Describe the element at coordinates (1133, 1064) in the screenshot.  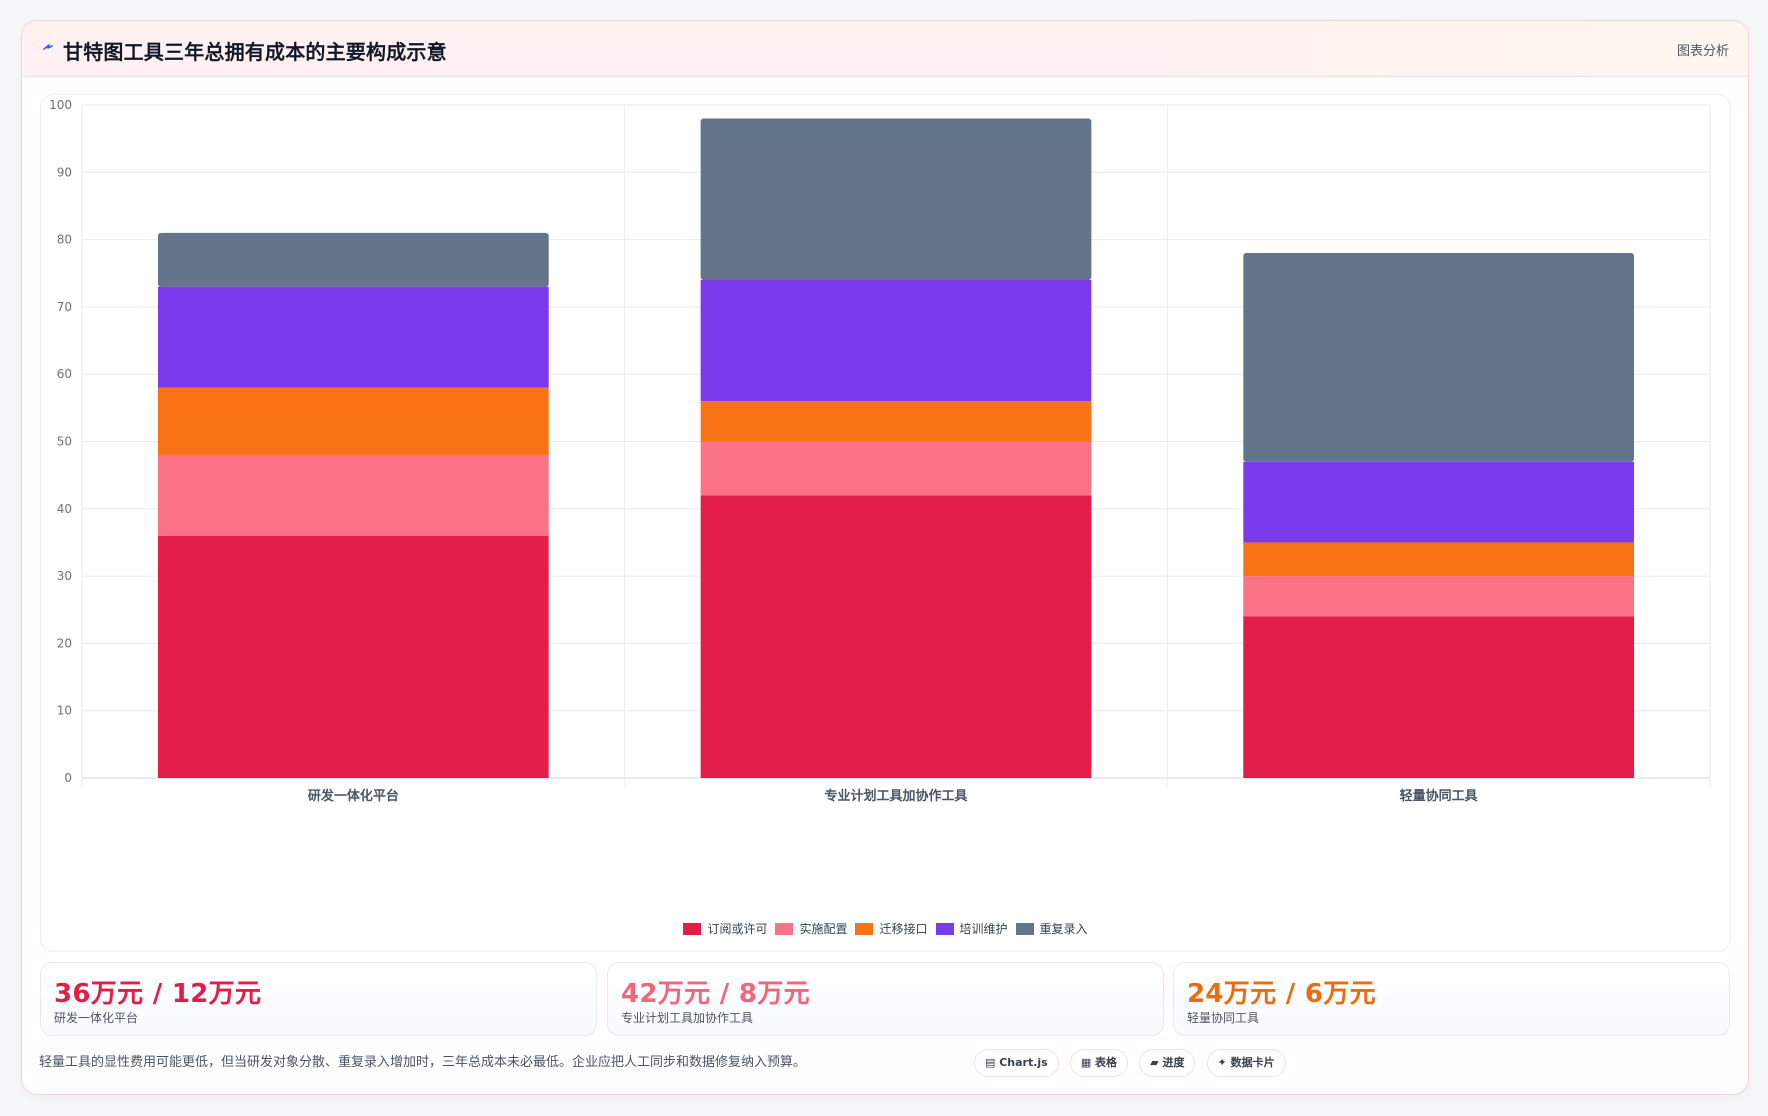
I see `feature-chips: ▤ Chart.js ▦ 表格 ▰ 进度 ✦ 数据卡片` at that location.